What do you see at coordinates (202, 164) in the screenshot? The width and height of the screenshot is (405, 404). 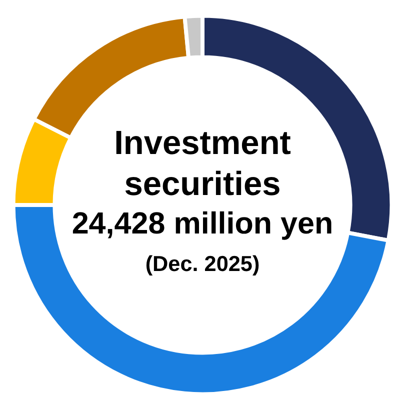 I see `text: Investment securities` at bounding box center [202, 164].